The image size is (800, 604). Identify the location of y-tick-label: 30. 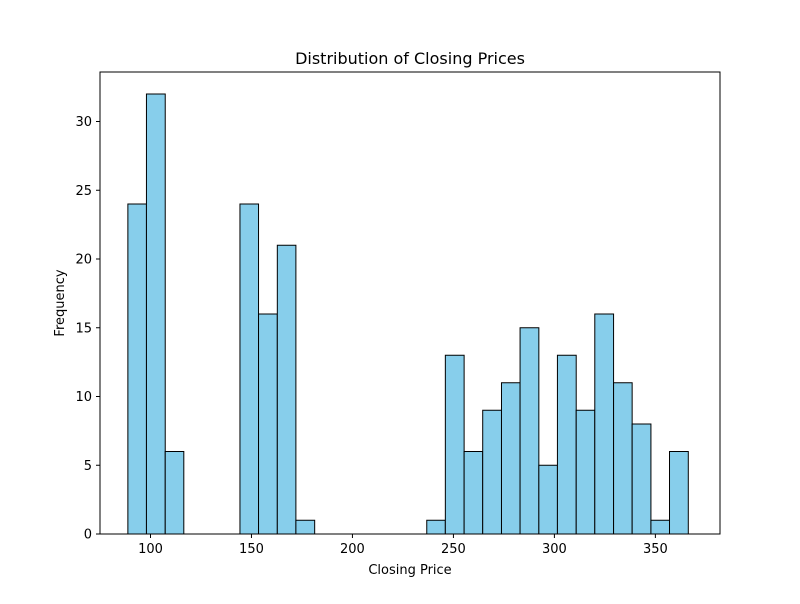
(83, 122).